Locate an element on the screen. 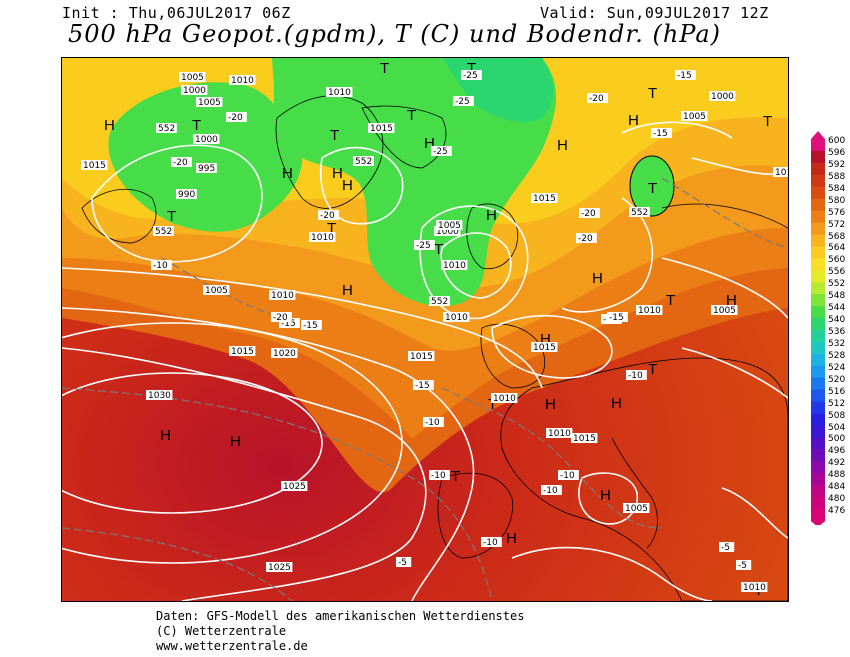 The width and height of the screenshot is (850, 657). scale-level-label: 564 is located at coordinates (837, 248).